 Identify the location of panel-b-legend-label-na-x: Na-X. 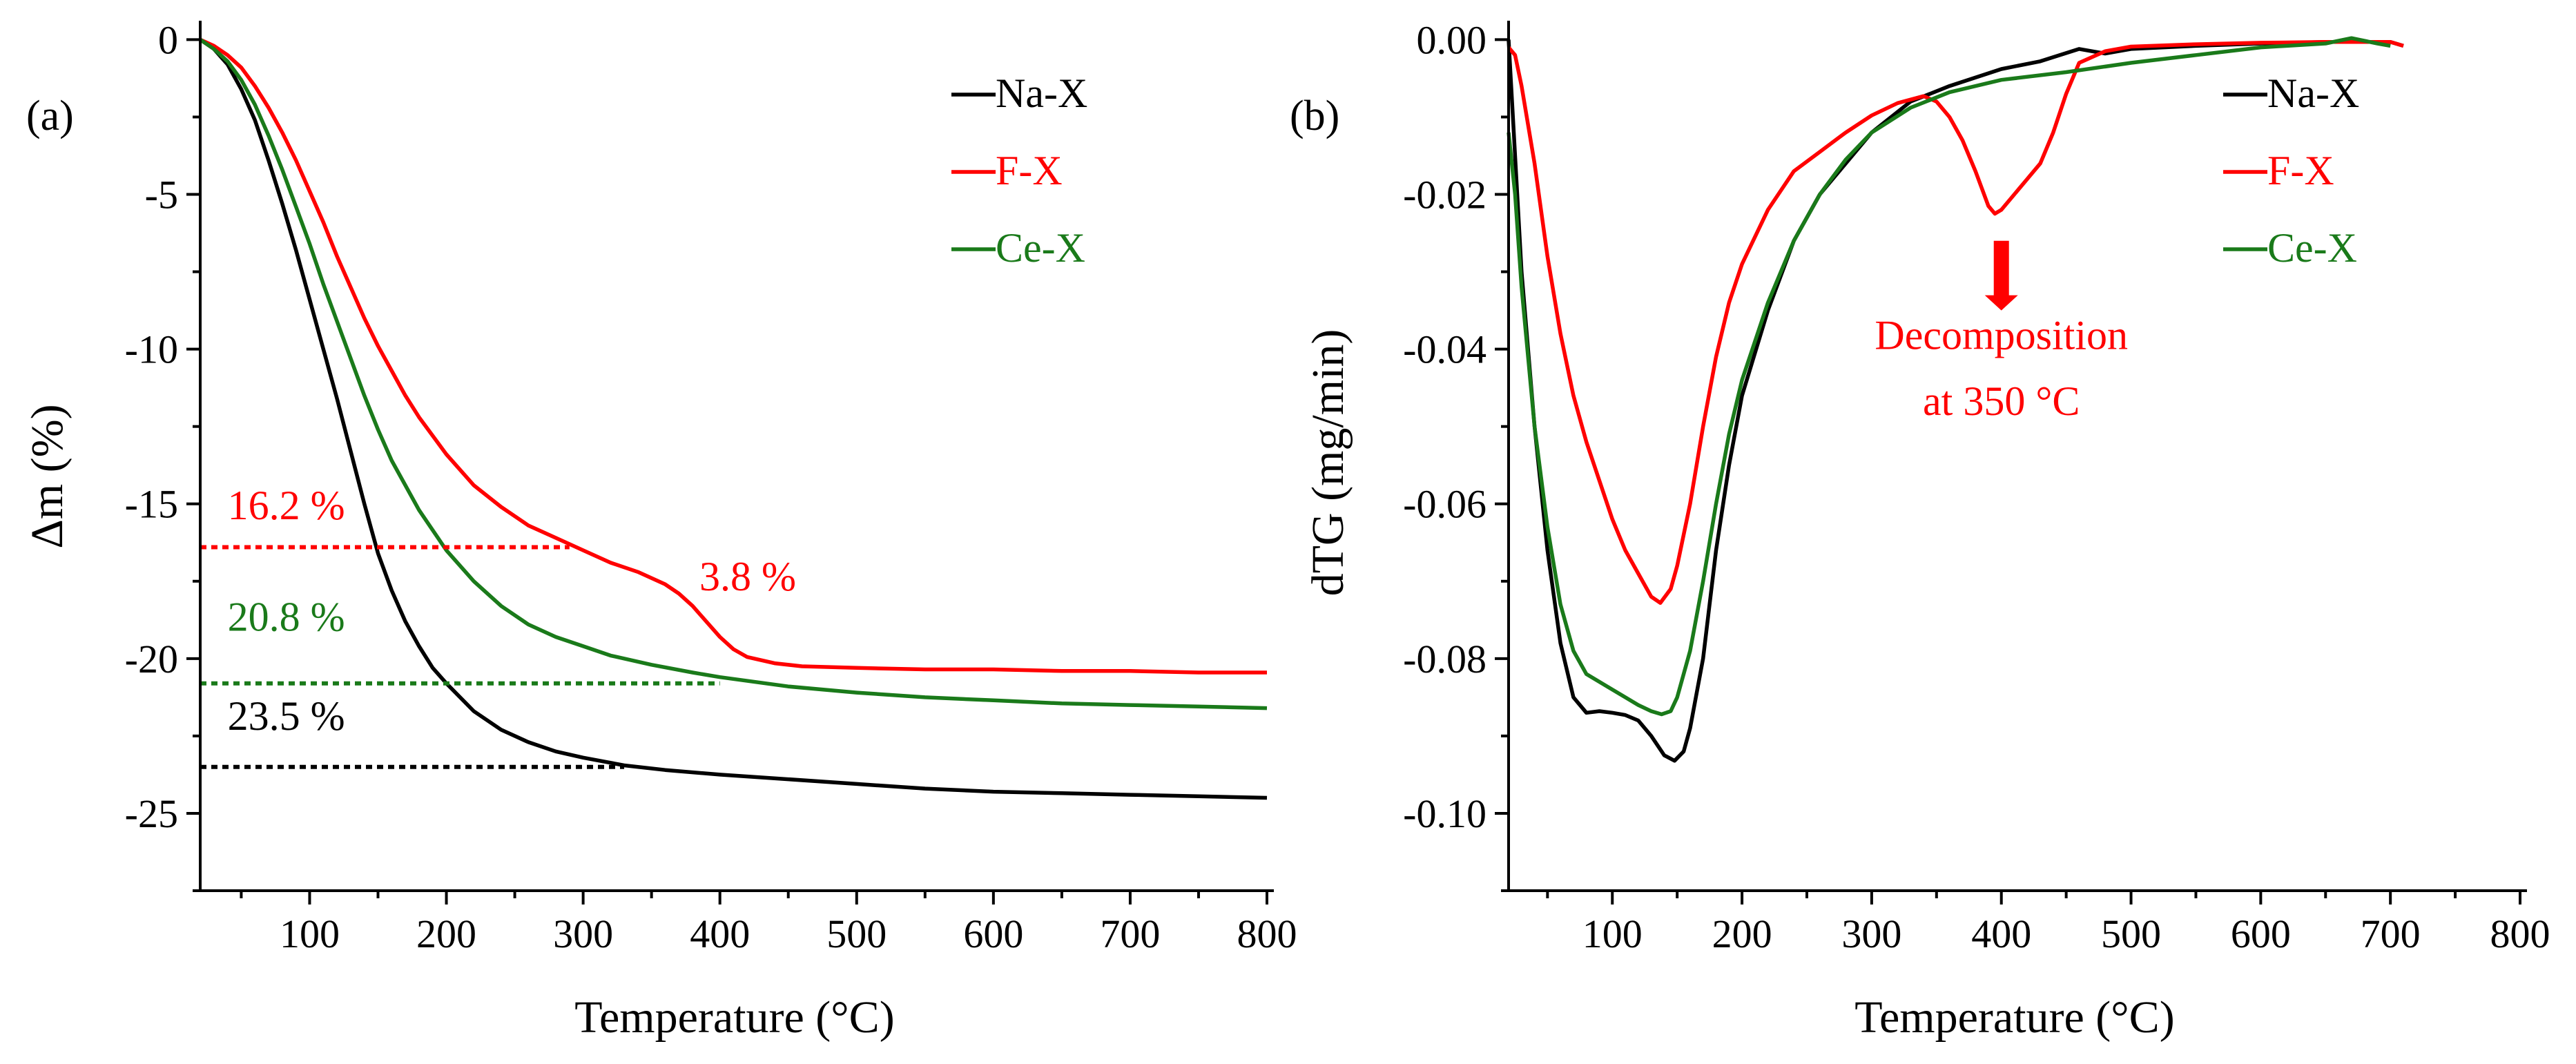
(2313, 93).